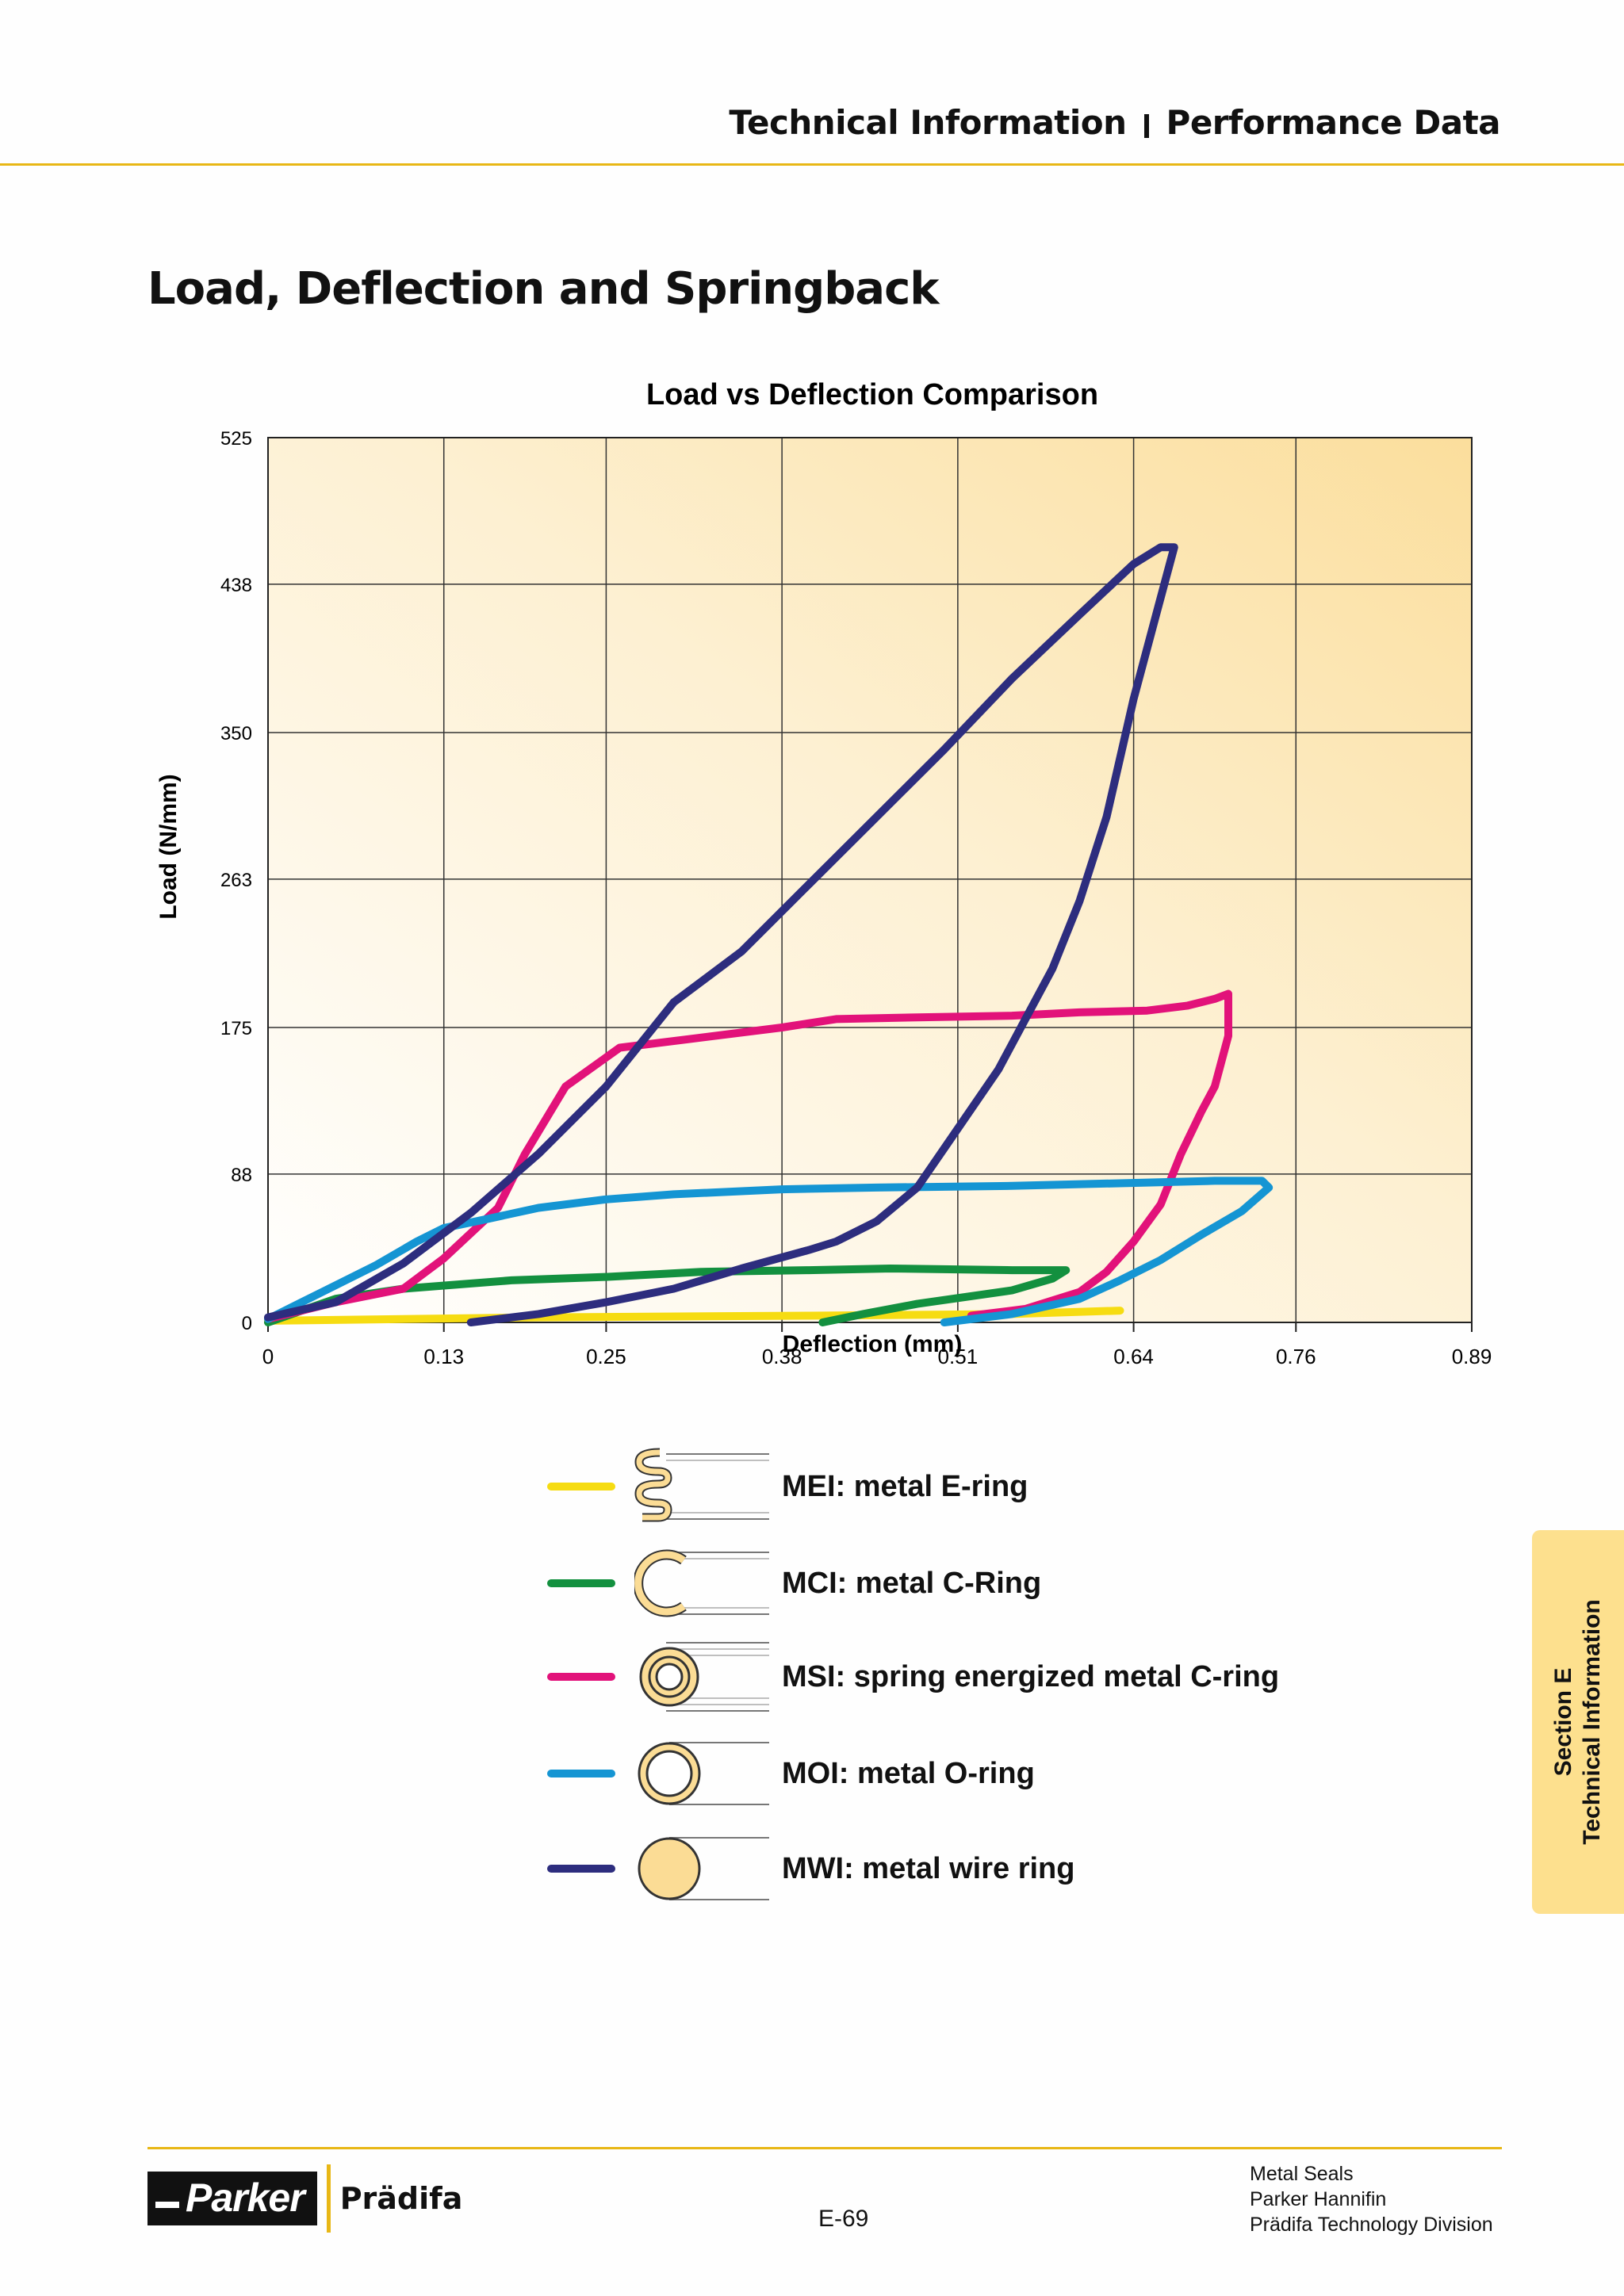  What do you see at coordinates (704, 1677) in the screenshot?
I see `spring-c-ring-icon` at bounding box center [704, 1677].